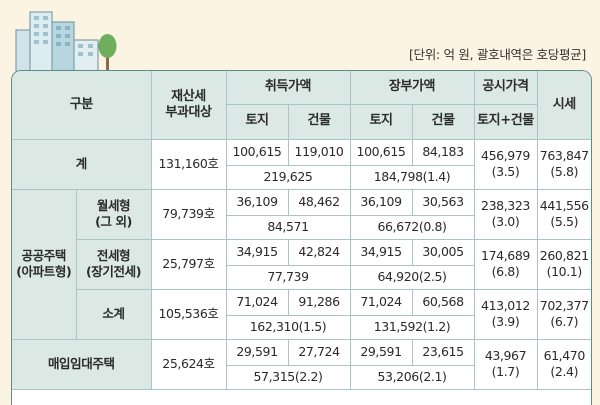 The image size is (600, 405). What do you see at coordinates (563, 364) in the screenshot?
I see `purchase-market: 61,470 (2.4)` at bounding box center [563, 364].